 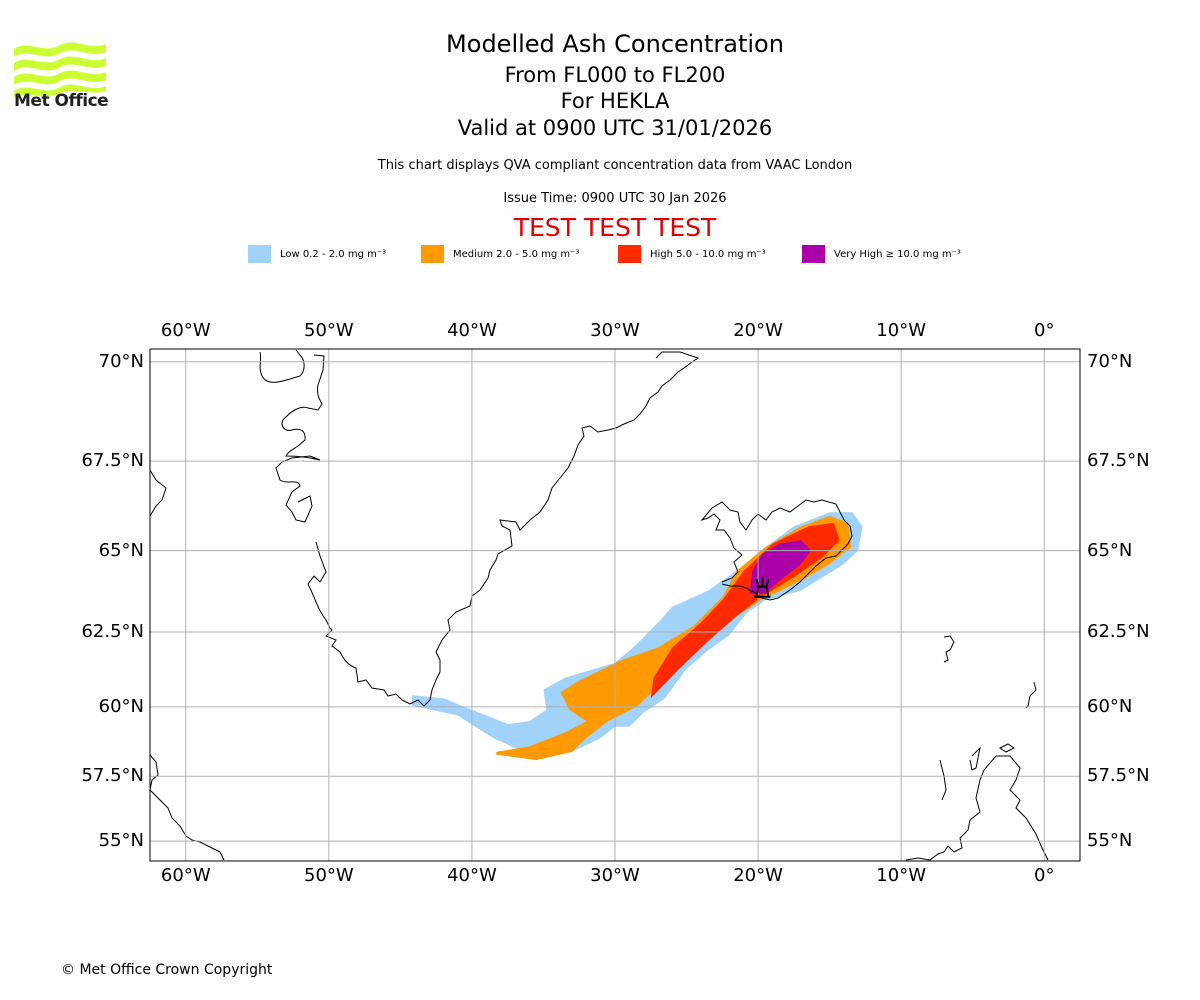 I want to click on lon-tick-label-bottom: 40°W, so click(x=472, y=875).